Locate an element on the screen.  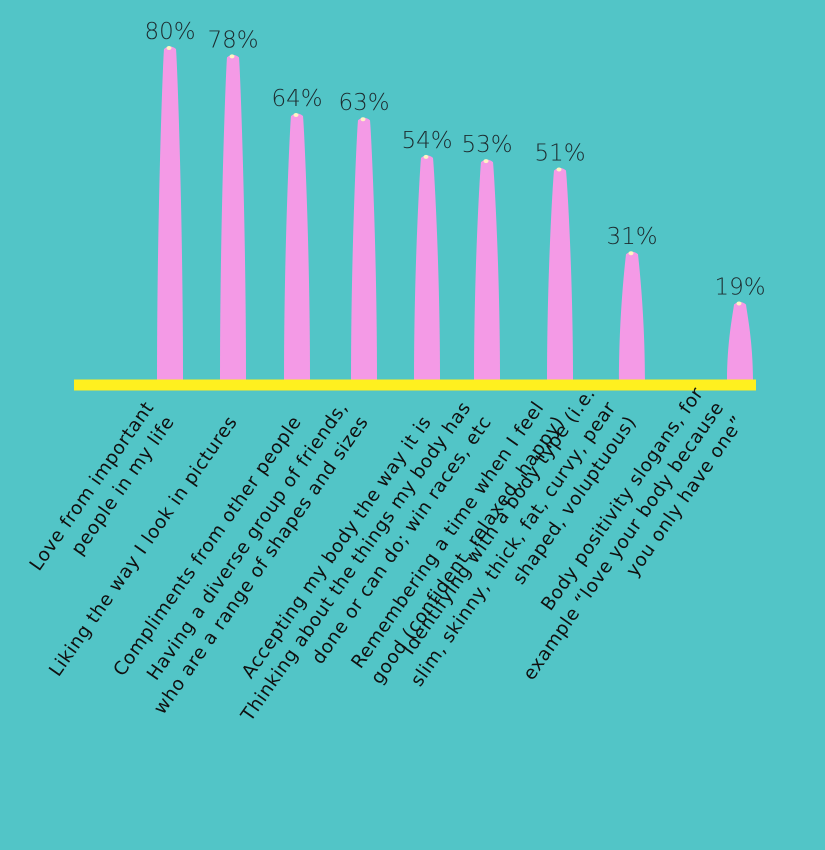
value-label-6: 53% is located at coordinates (486, 145).